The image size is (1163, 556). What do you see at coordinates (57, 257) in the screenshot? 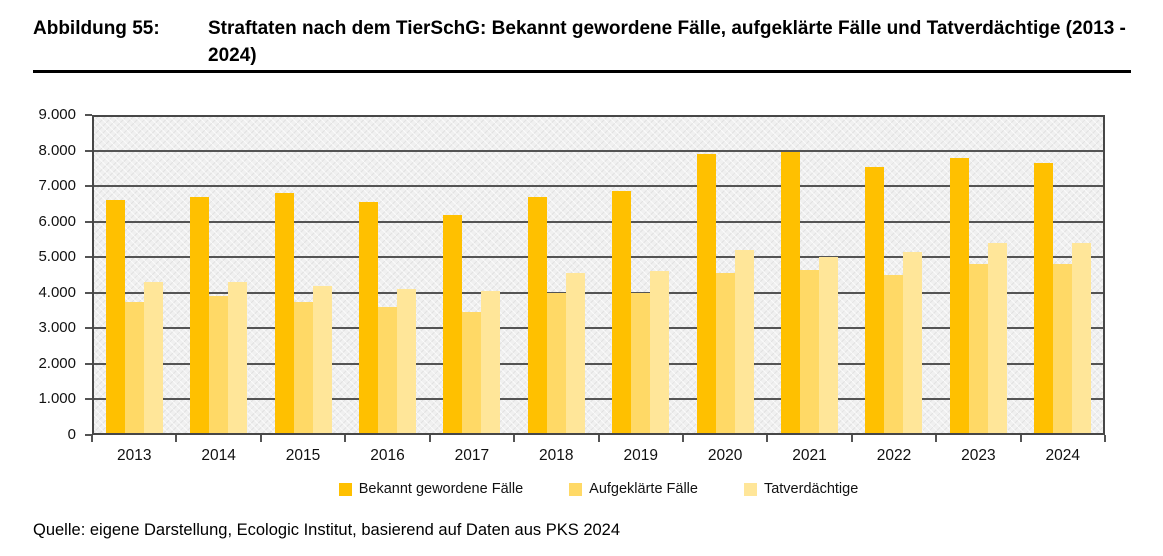
I see `y-axis-label: 5.000` at bounding box center [57, 257].